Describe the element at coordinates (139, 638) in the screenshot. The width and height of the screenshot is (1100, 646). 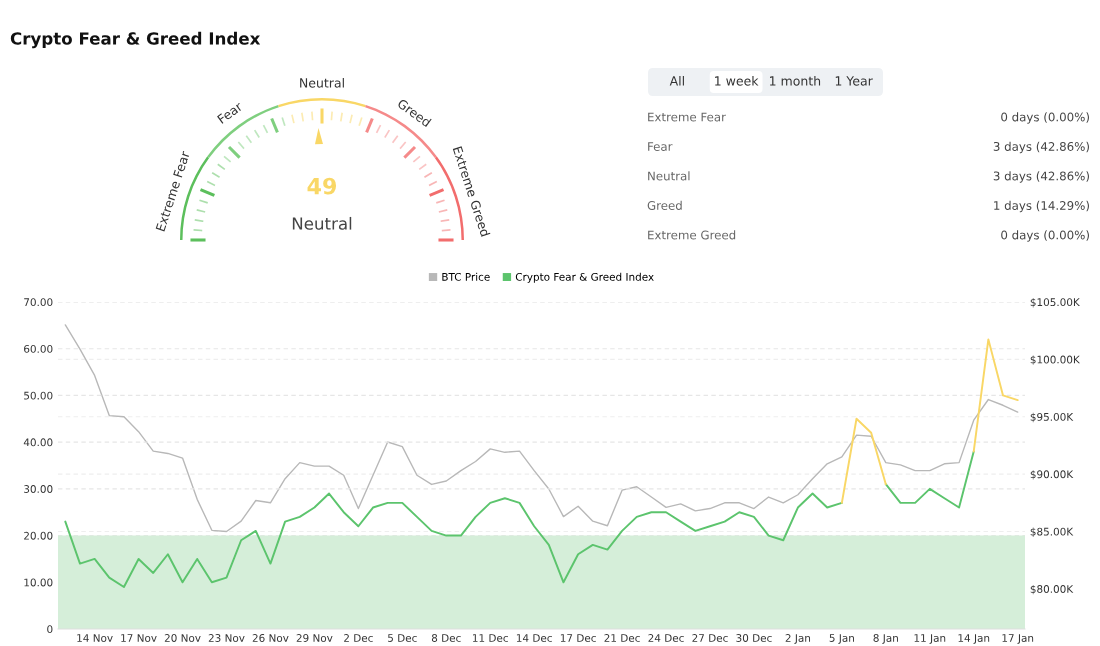
I see `x-tick-label: 17 Nov` at that location.